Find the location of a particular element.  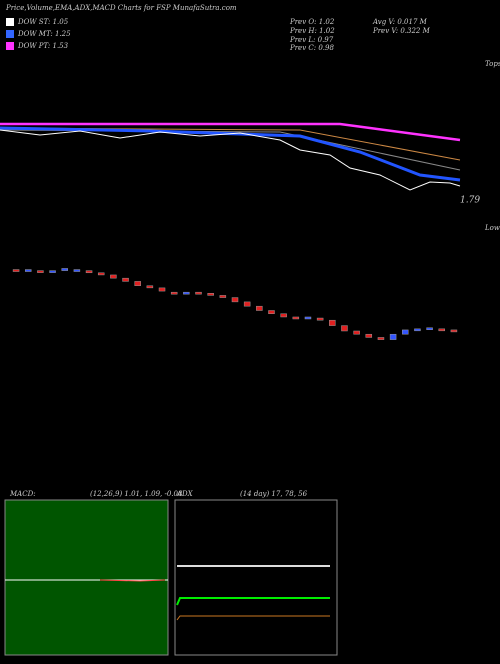

prev-volume: Prev V: 0.322 M is located at coordinates (401, 31).